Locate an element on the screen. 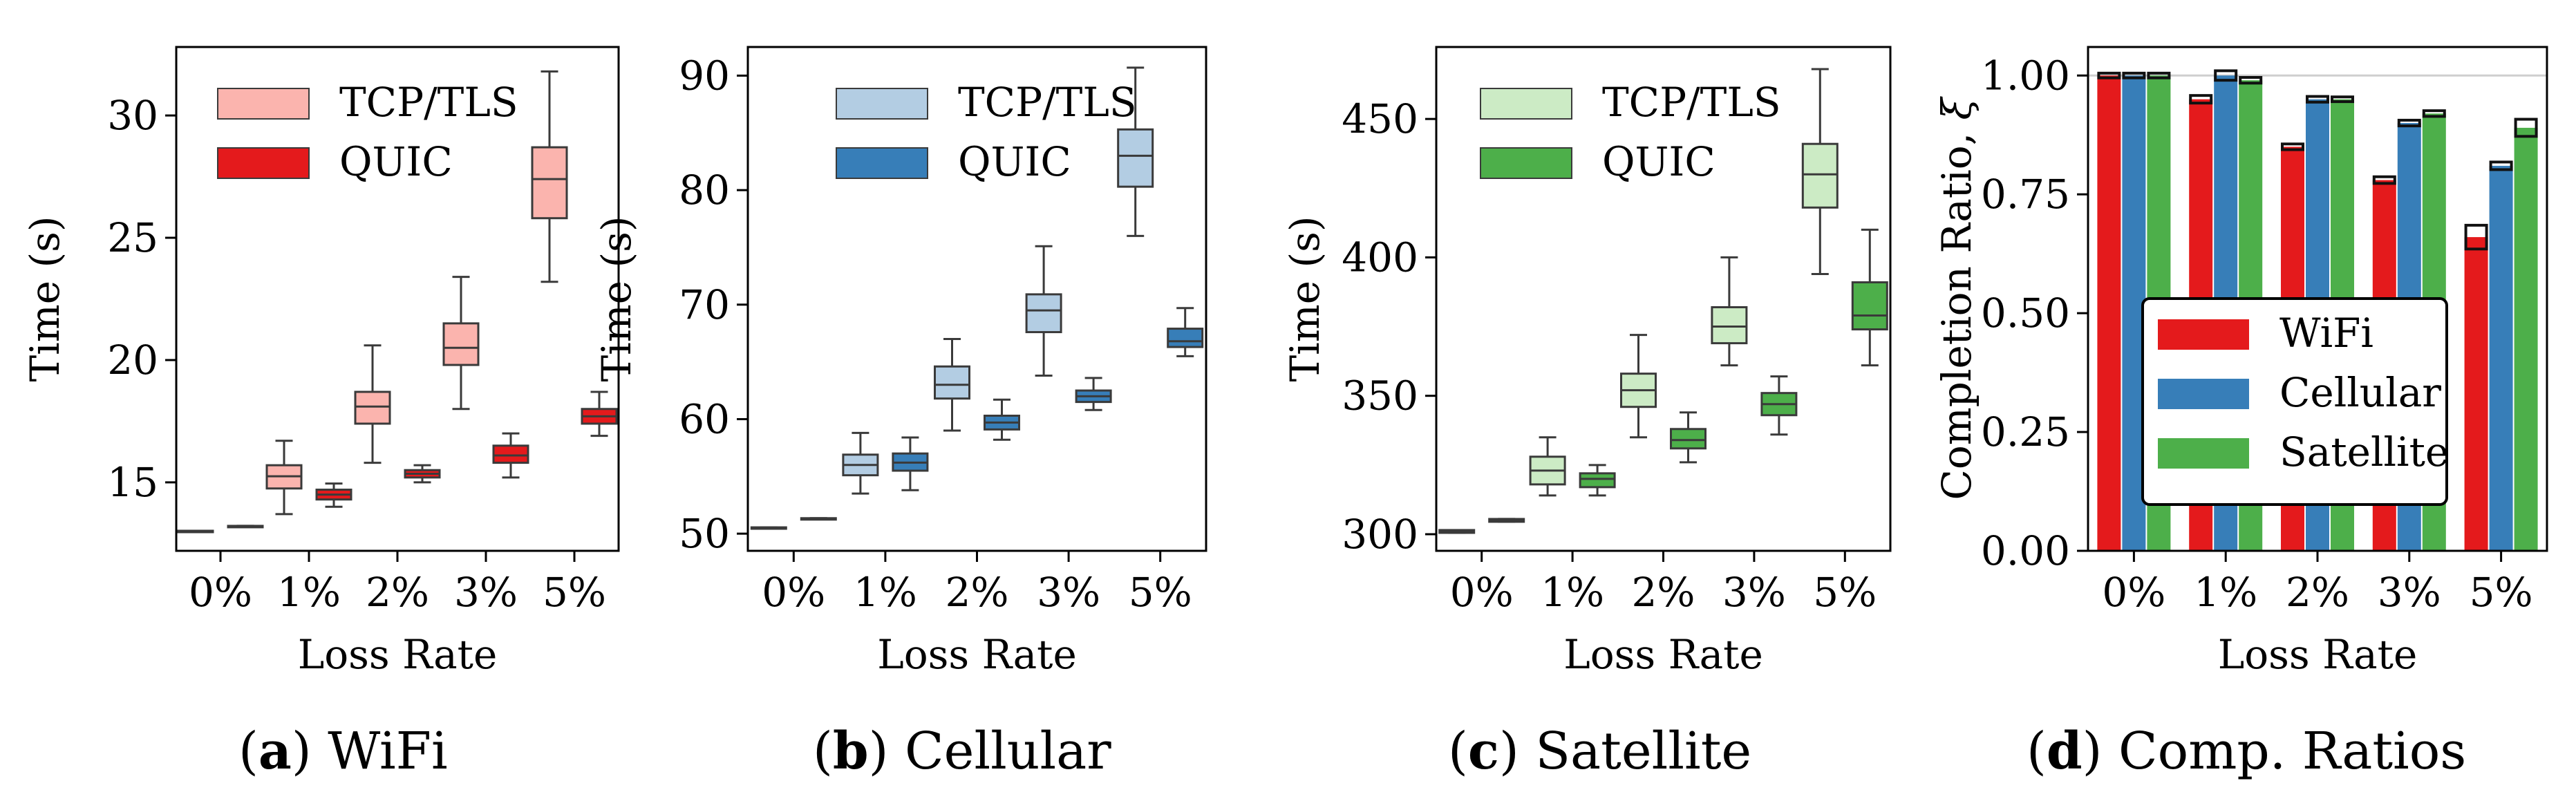 The image size is (2576, 810). legend-label: TCP/TLS is located at coordinates (1047, 102).